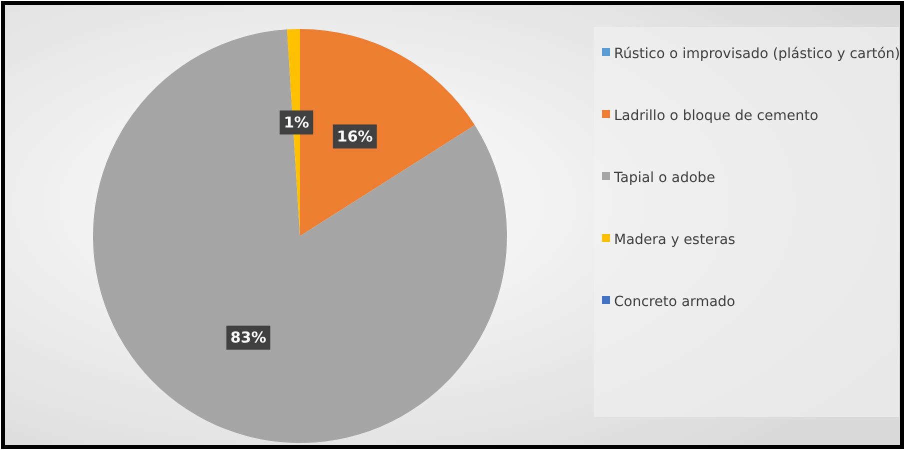 The width and height of the screenshot is (905, 450). What do you see at coordinates (354, 136) in the screenshot?
I see `data-label: 16%` at bounding box center [354, 136].